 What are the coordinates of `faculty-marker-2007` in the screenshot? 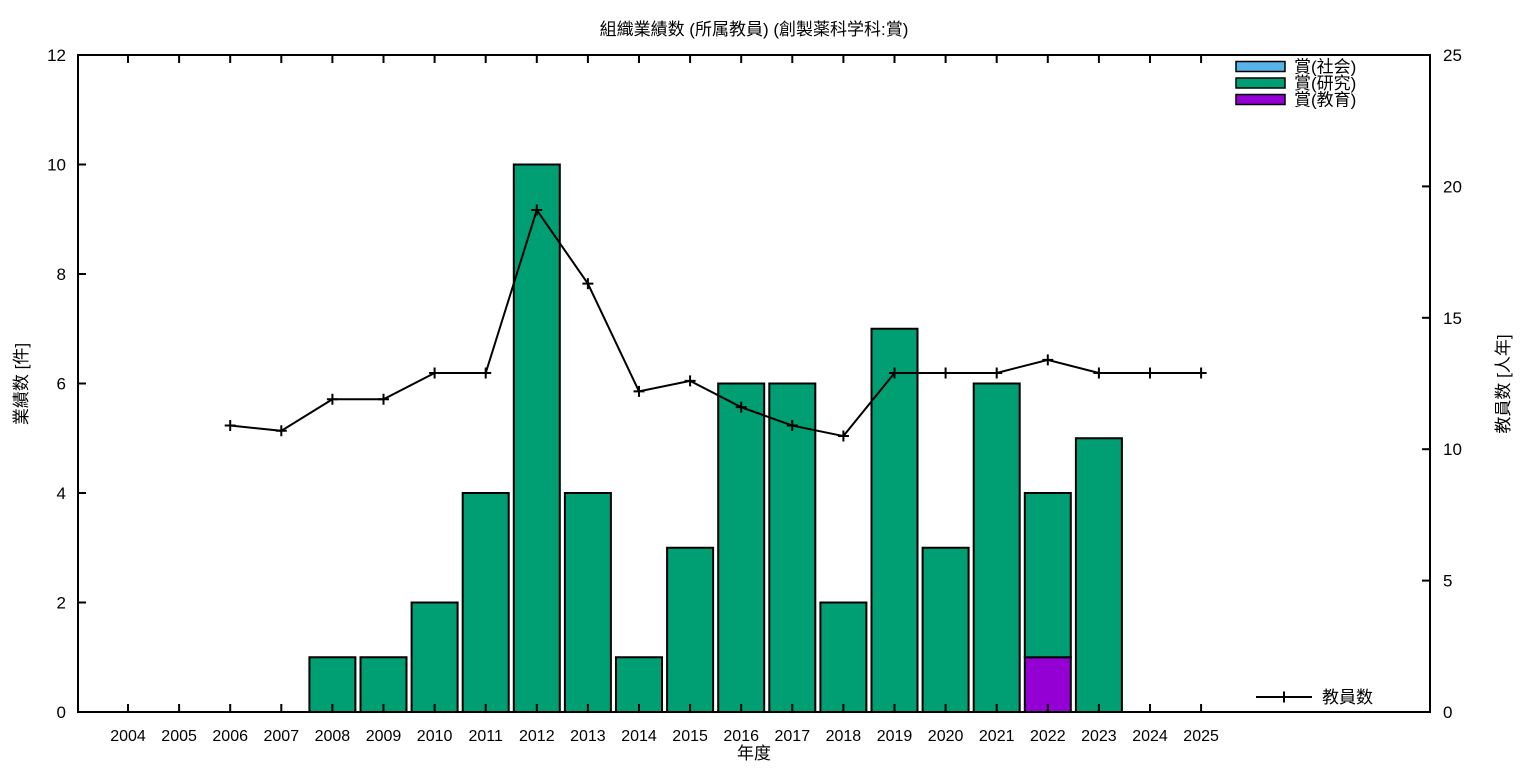 It's located at (281, 431).